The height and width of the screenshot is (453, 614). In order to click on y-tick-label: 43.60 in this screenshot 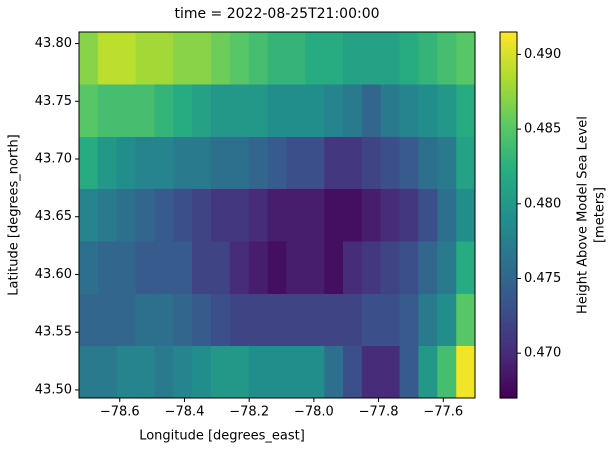, I will do `click(53, 274)`.